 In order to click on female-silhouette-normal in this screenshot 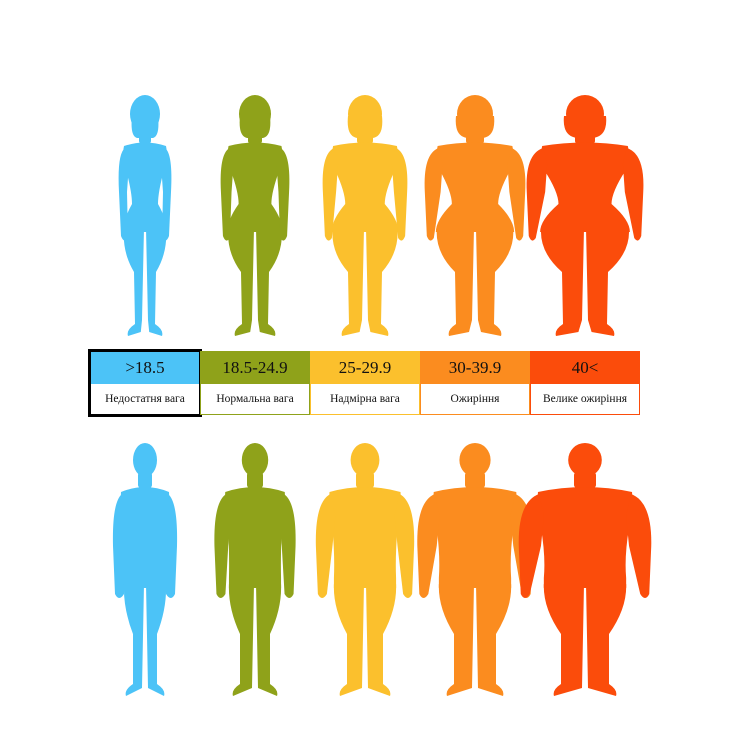, I will do `click(255, 217)`.